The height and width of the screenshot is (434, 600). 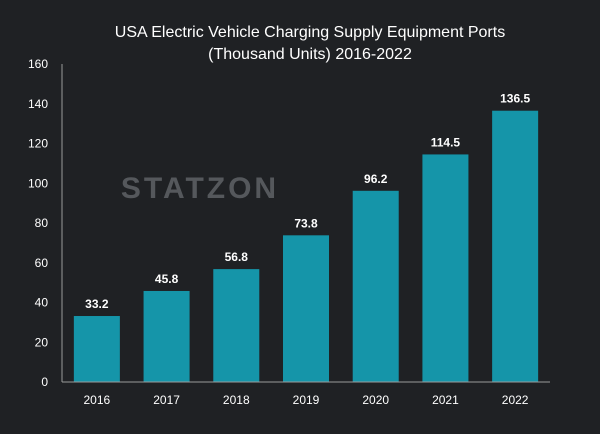 What do you see at coordinates (38, 104) in the screenshot?
I see `y-tick-label: 140` at bounding box center [38, 104].